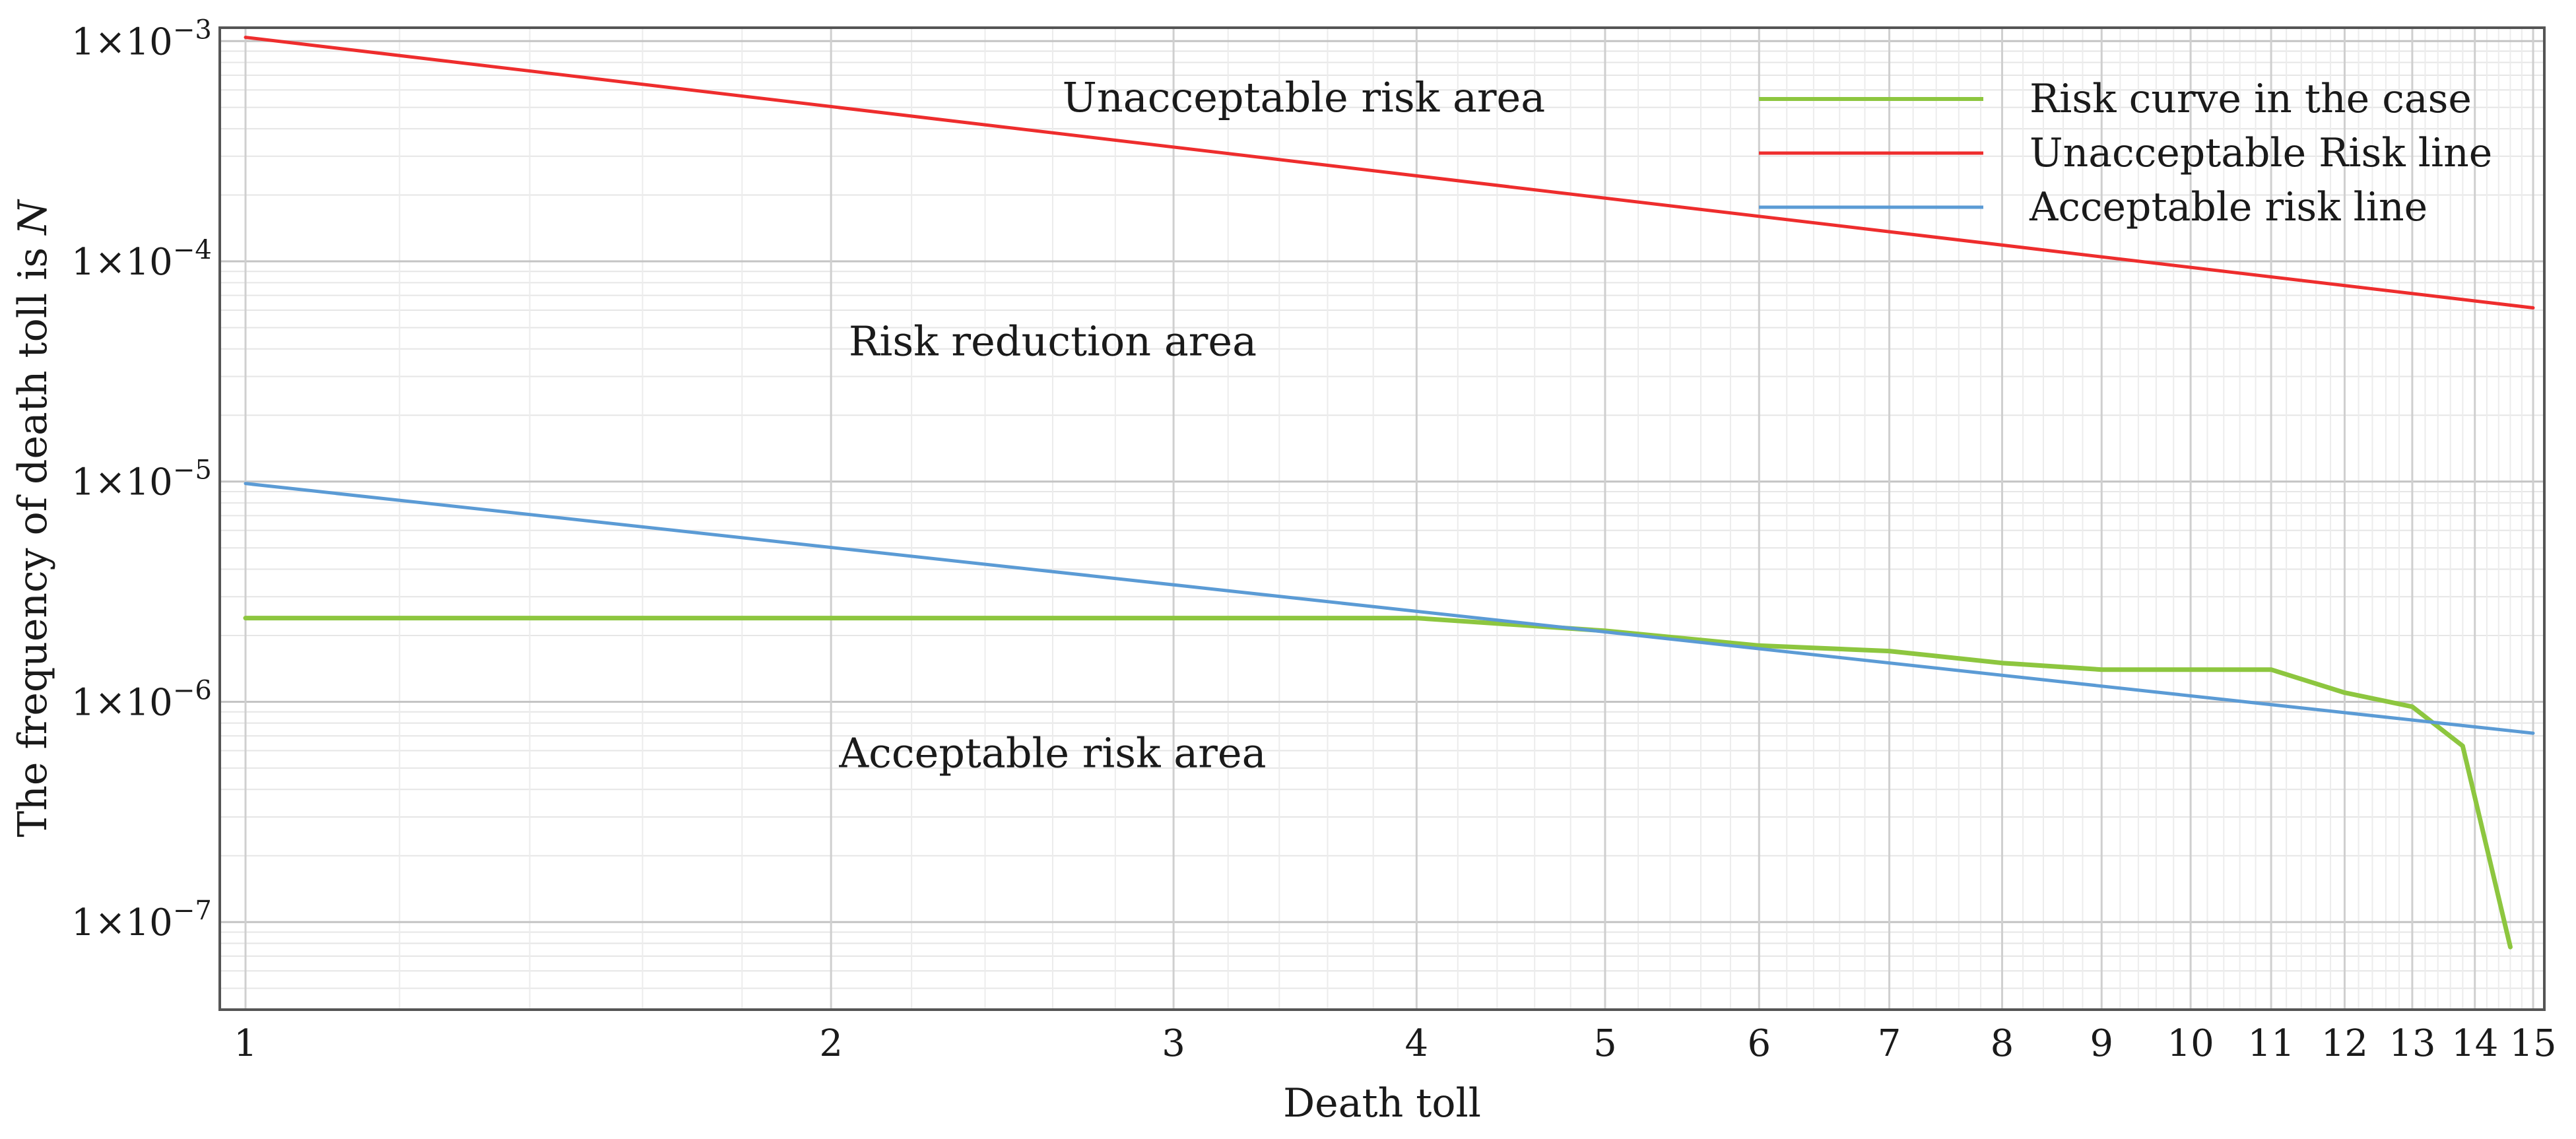  I want to click on y-tick-label: 1×10⁻⁵, so click(141, 479).